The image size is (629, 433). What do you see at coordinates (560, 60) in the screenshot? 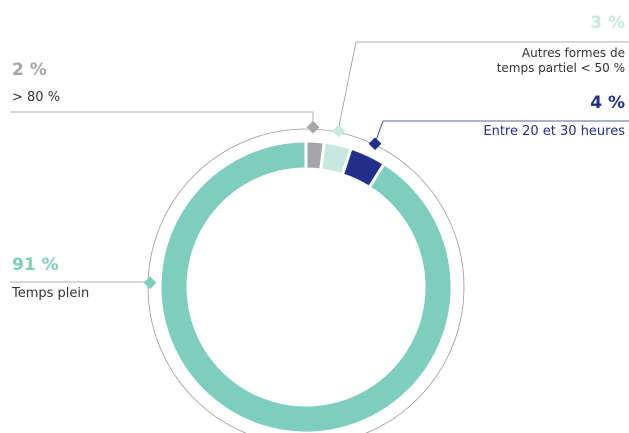
I see `category-label: Autres formes de temps partiel < 50 %` at bounding box center [560, 60].